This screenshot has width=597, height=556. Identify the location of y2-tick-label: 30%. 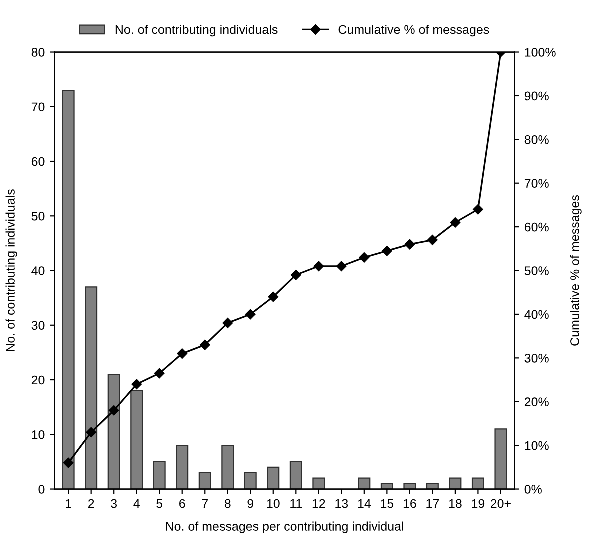
(536, 358).